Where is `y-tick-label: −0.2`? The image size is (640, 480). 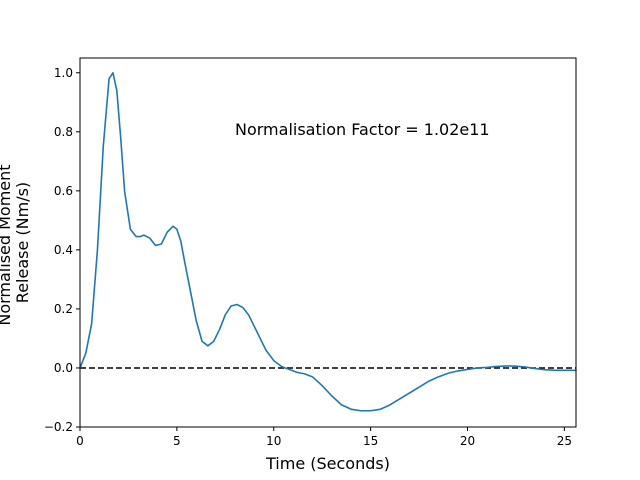 y-tick-label: −0.2 is located at coordinates (58, 427).